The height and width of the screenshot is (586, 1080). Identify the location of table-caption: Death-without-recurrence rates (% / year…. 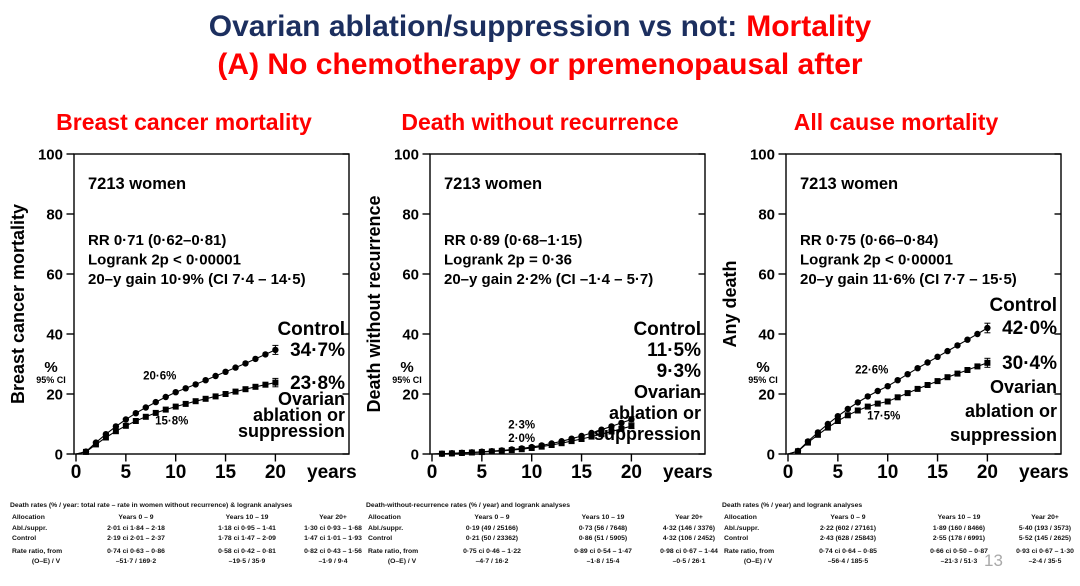
(468, 505).